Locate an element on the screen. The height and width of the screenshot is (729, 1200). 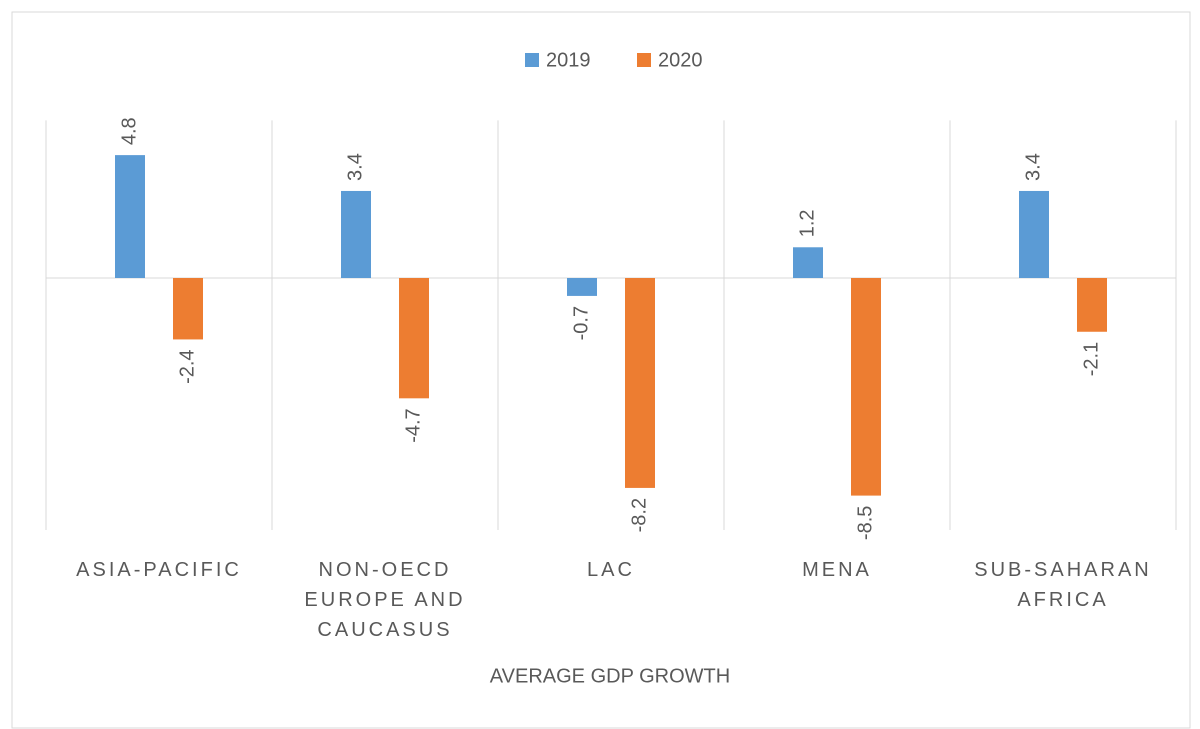
data-label: 1.2 is located at coordinates (807, 223).